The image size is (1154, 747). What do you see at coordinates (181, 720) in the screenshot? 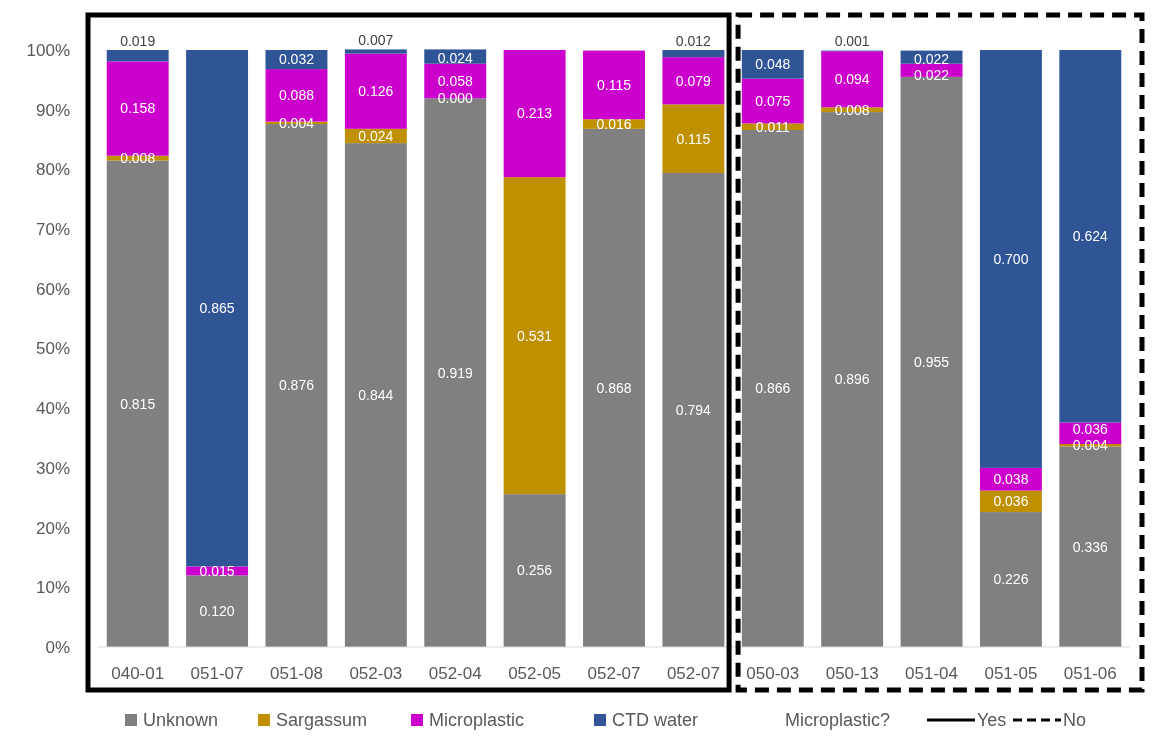
I see `legend-label: Unknown` at bounding box center [181, 720].